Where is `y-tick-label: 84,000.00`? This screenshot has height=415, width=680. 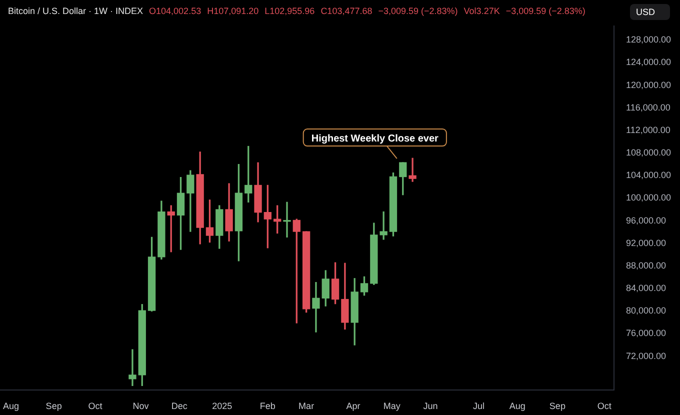 y-tick-label: 84,000.00 is located at coordinates (646, 288).